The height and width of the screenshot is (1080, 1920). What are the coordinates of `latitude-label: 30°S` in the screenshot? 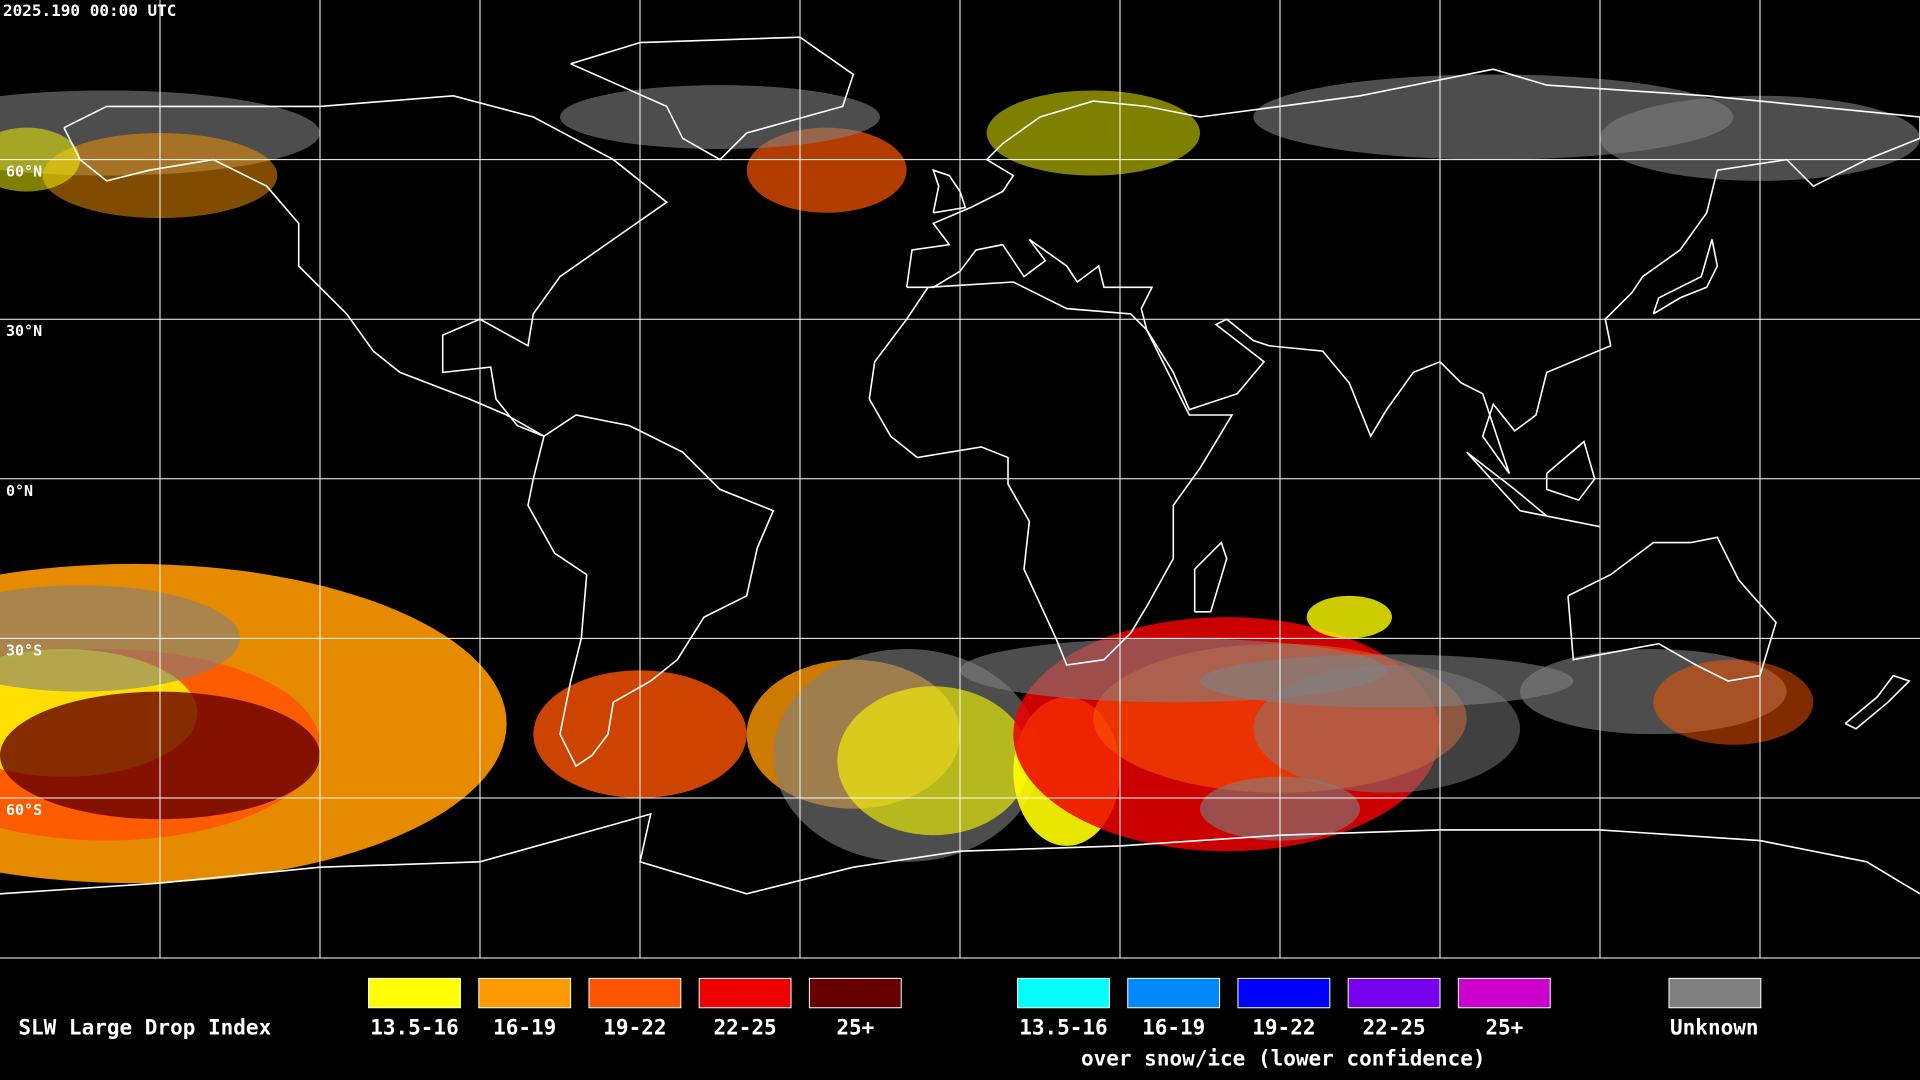 It's located at (24, 650).